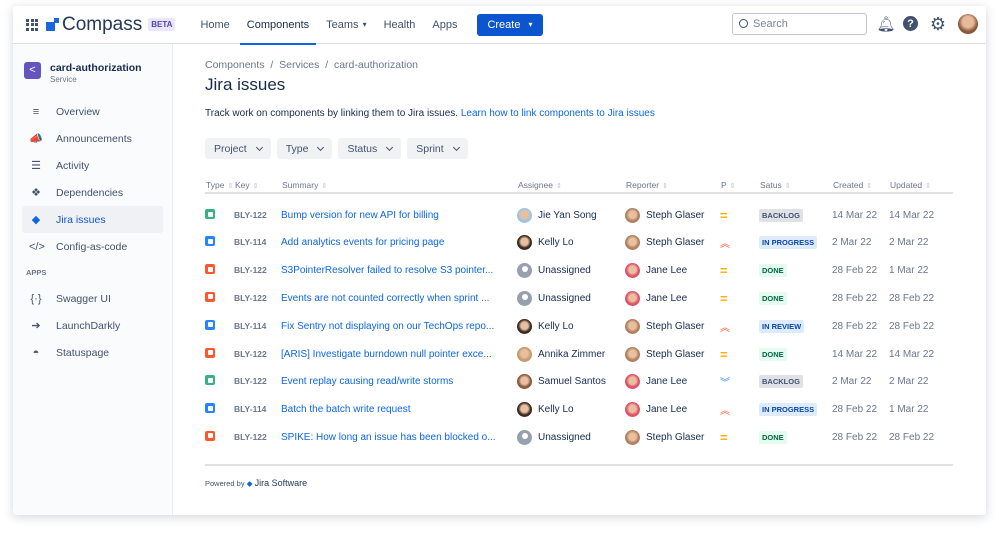 This screenshot has width=999, height=534. I want to click on column-header-key: Key ⇕, so click(257, 185).